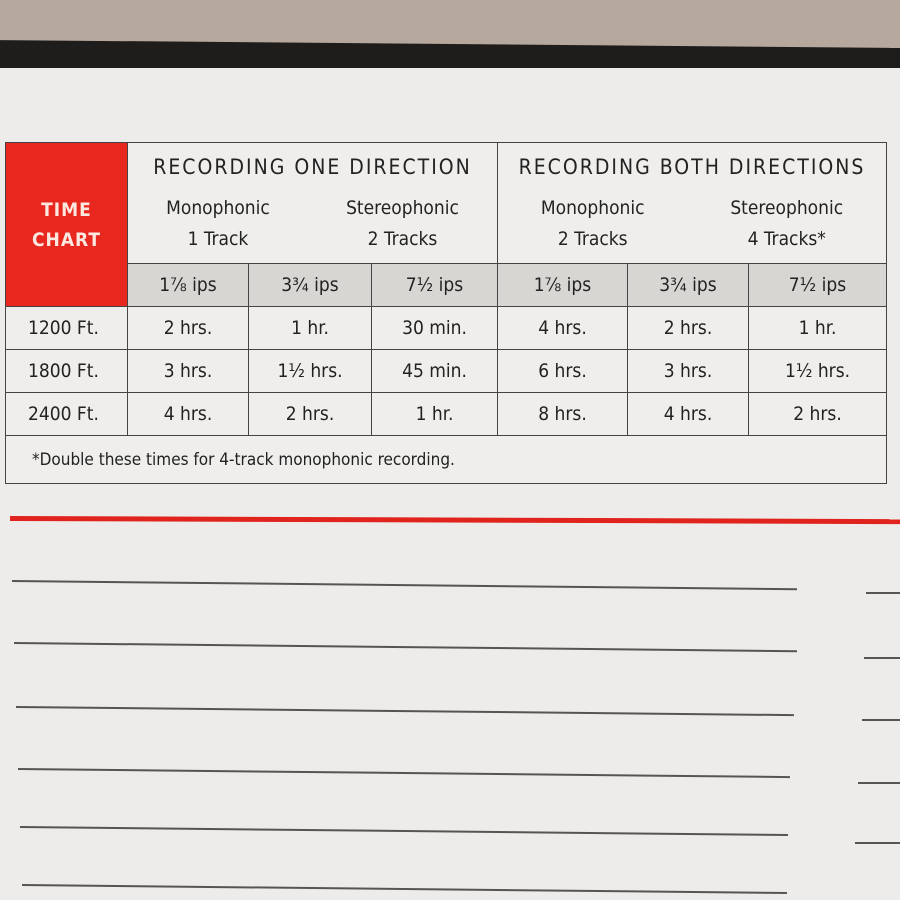  What do you see at coordinates (434, 371) in the screenshot?
I see `time-cell: 45 min.` at bounding box center [434, 371].